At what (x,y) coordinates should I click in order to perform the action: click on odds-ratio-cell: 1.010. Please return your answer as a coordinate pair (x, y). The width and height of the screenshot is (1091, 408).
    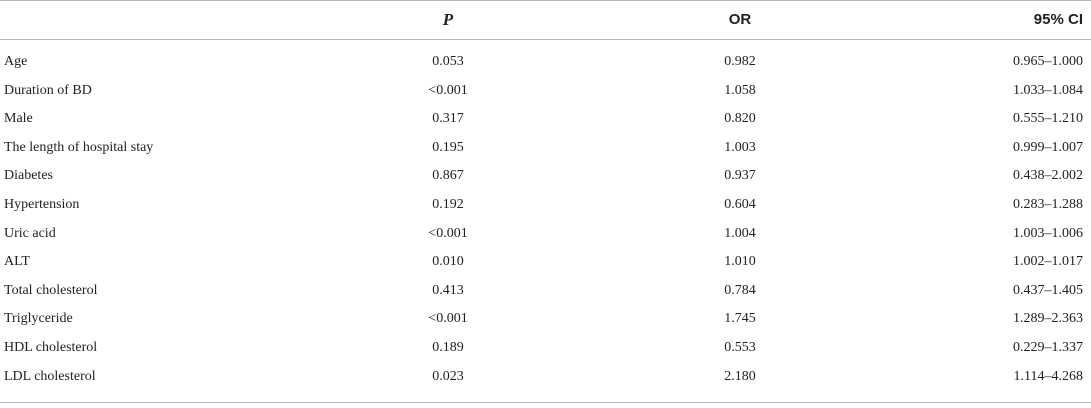
    Looking at the image, I should click on (740, 262).